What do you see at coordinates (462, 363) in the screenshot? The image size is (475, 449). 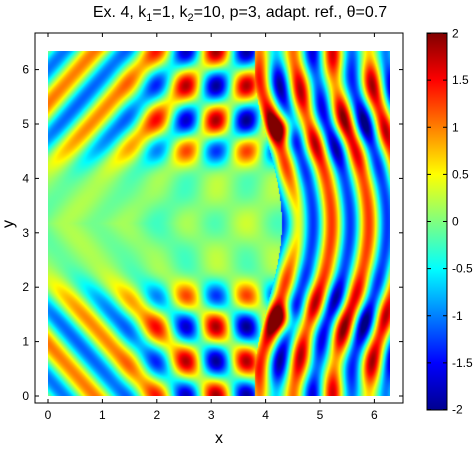 I see `colorbar-tick-label: -1.5` at bounding box center [462, 363].